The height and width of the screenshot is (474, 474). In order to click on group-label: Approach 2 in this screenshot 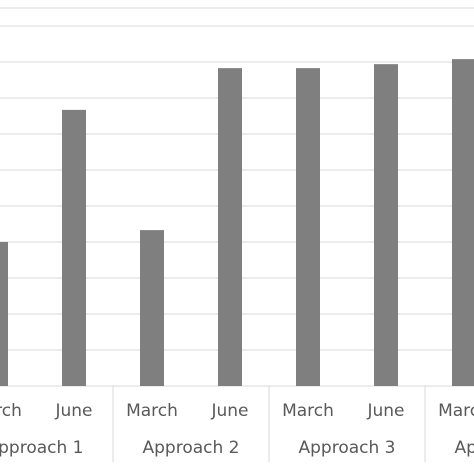, I will do `click(191, 448)`.